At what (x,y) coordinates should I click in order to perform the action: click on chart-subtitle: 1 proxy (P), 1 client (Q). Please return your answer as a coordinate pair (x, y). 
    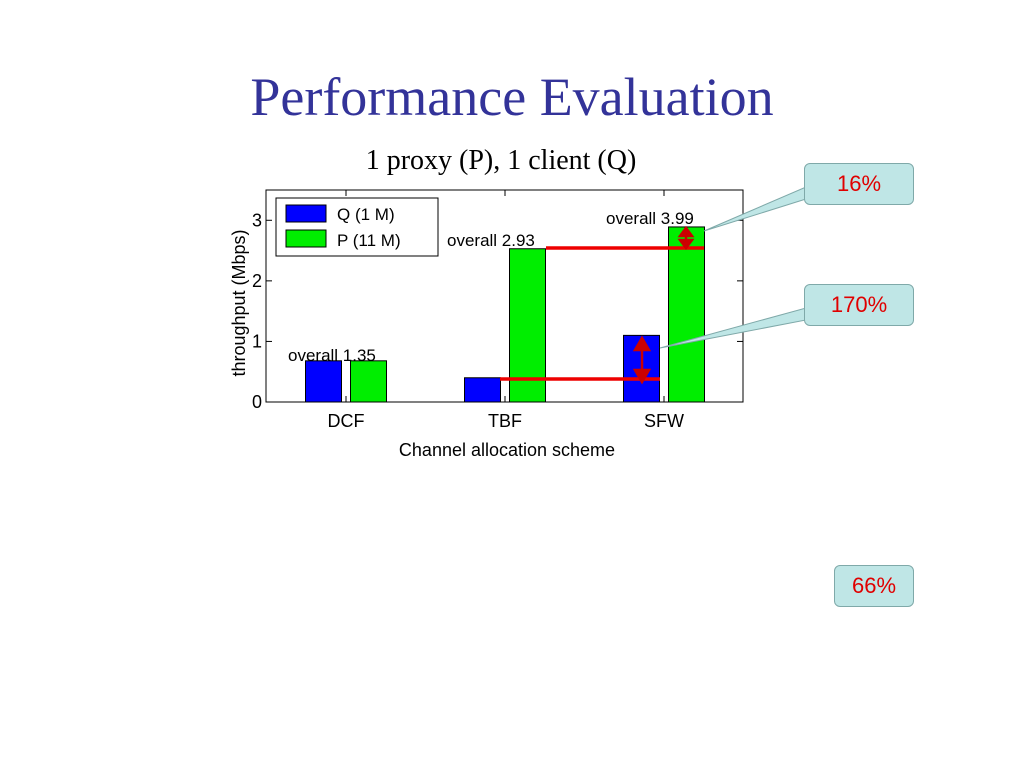
    Looking at the image, I should click on (501, 160).